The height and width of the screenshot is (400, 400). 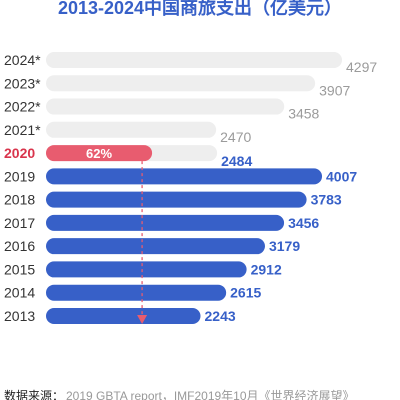 What do you see at coordinates (200, 9) in the screenshot?
I see `chart-title: 2013-2024中国商旅支出（亿美元）` at bounding box center [200, 9].